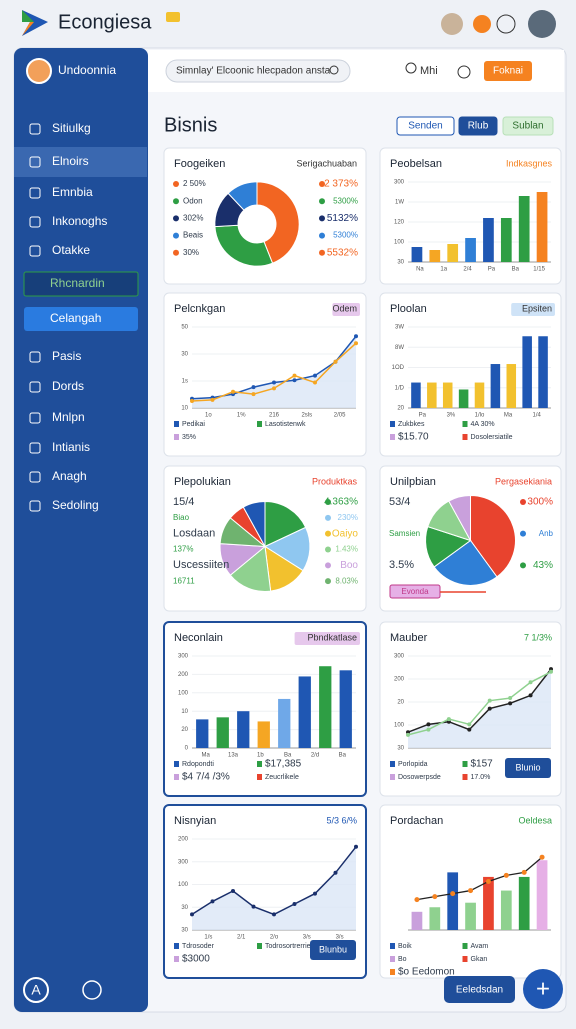 This screenshot has width=576, height=1029. What do you see at coordinates (540, 502) in the screenshot?
I see `legend-right: 300%` at bounding box center [540, 502].